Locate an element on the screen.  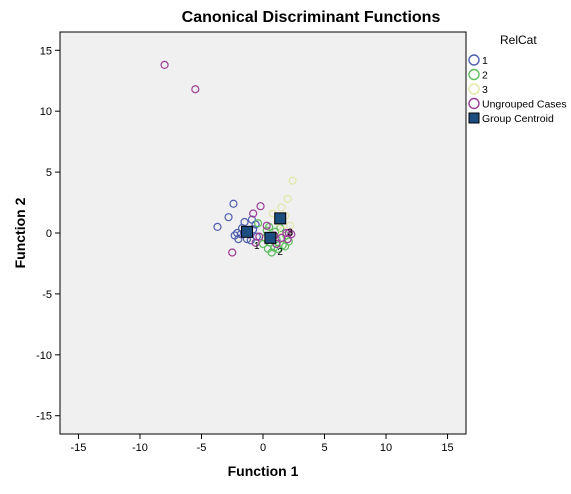
y-tick-label: -5 is located at coordinates (47, 295).